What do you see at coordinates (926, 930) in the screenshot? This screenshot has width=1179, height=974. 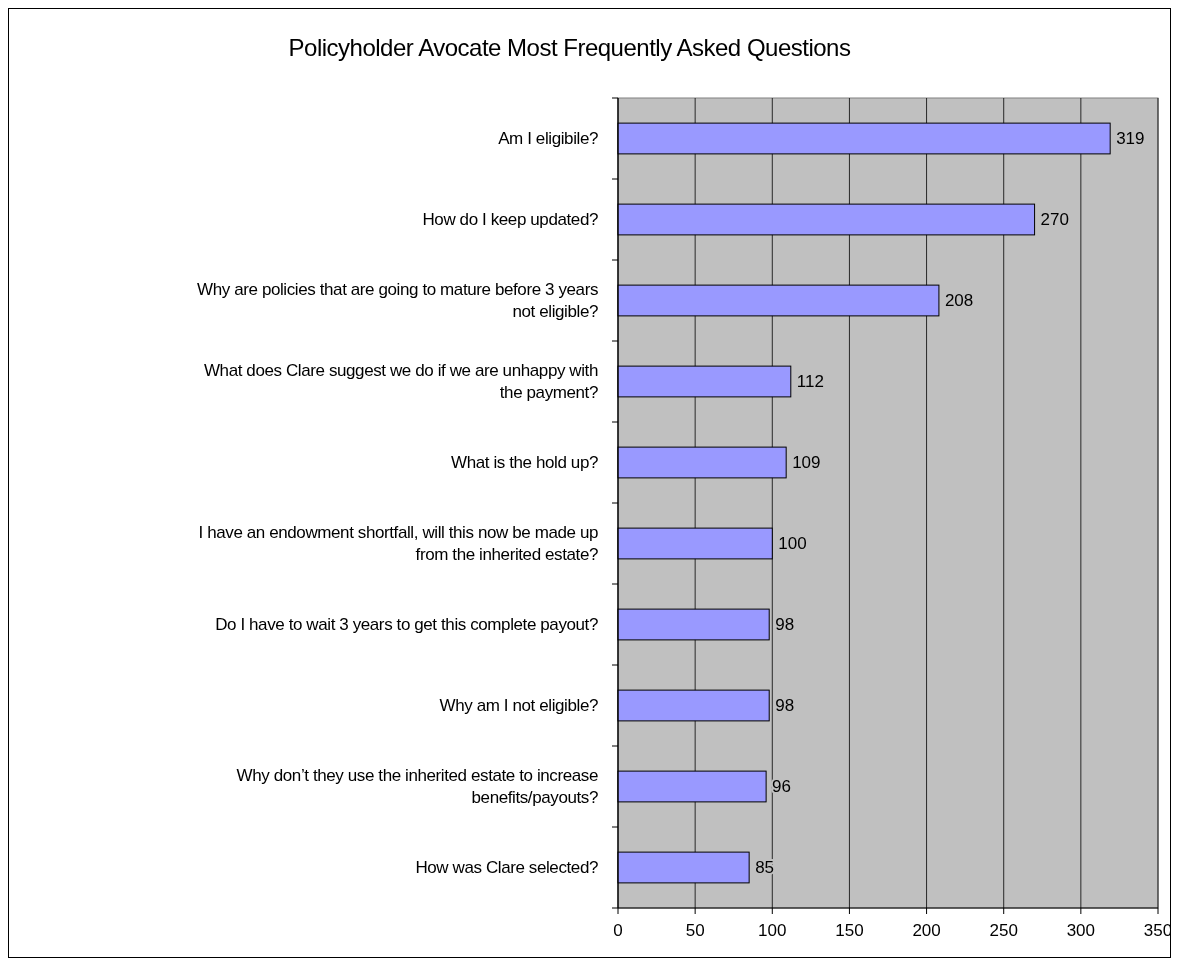 I see `x-tick-label: 200` at bounding box center [926, 930].